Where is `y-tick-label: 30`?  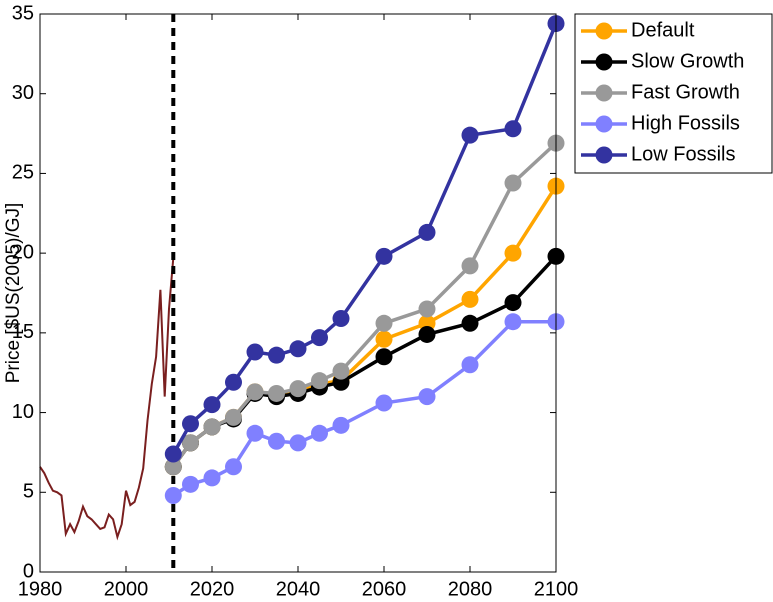 y-tick-label: 30 is located at coordinates (23, 93).